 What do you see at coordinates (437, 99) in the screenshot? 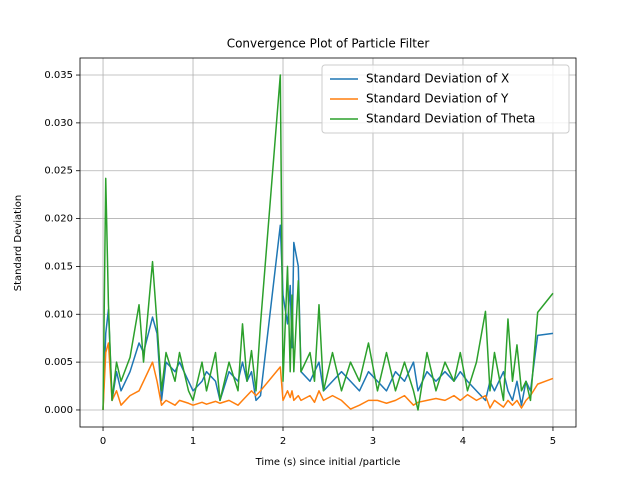
I see `legend-label: Standard Deviation of Y` at bounding box center [437, 99].